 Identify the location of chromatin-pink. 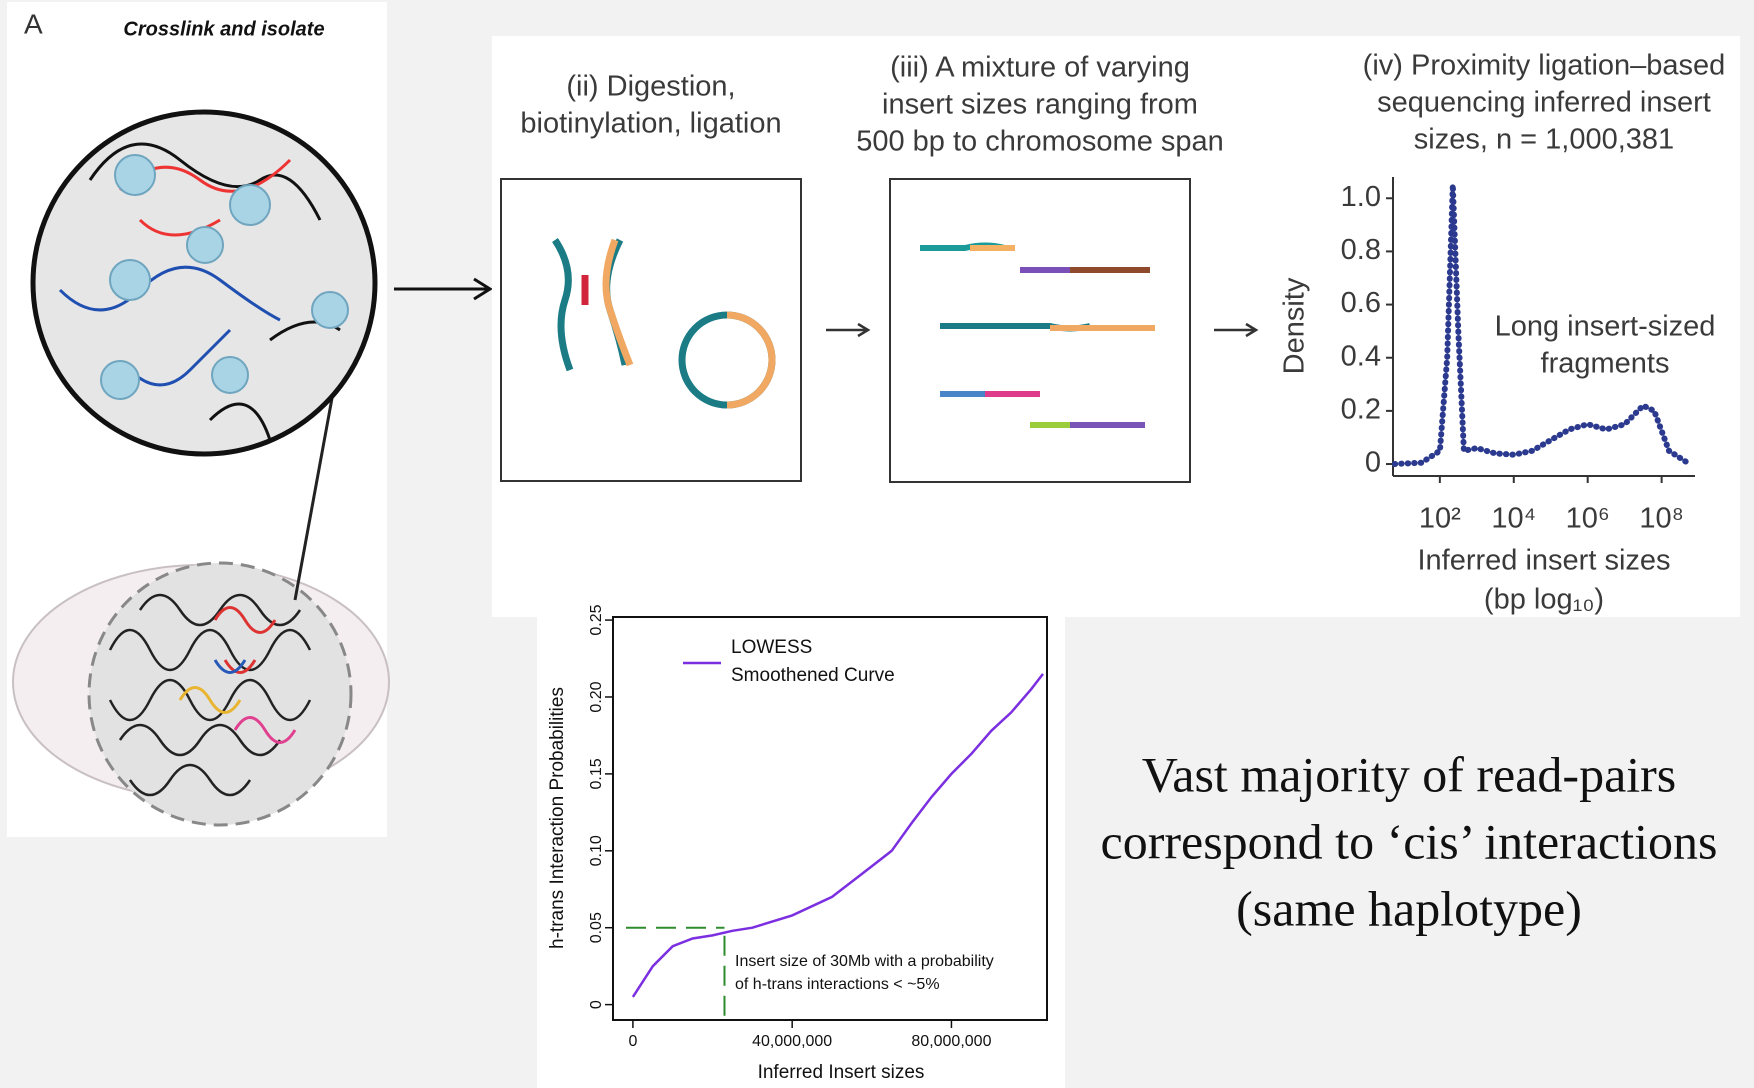
(265, 730).